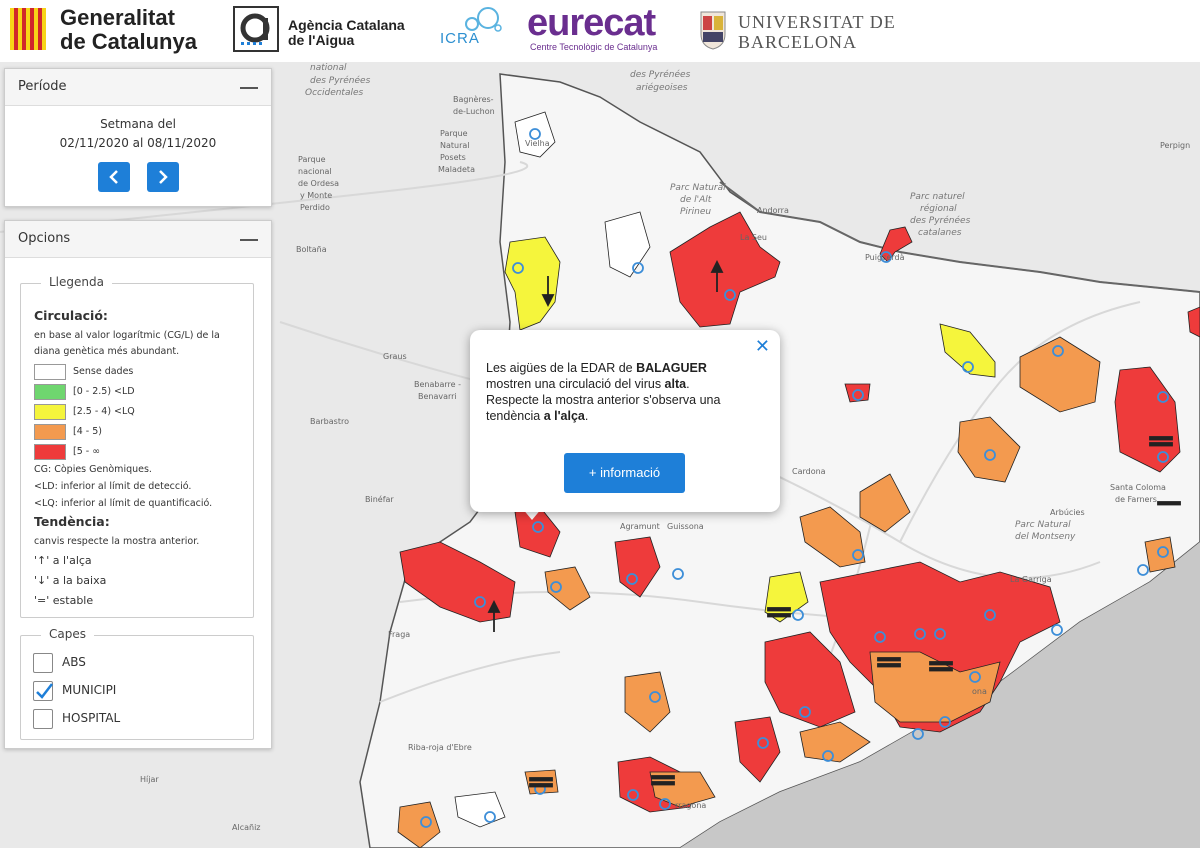 The height and width of the screenshot is (848, 1200). Describe the element at coordinates (43, 663) in the screenshot. I see `abs-checkbox` at that location.